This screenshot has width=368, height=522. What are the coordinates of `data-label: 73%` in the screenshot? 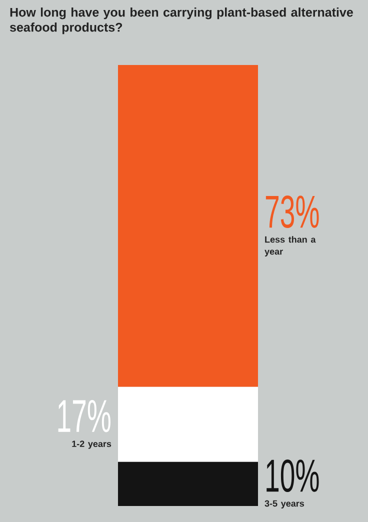 It's located at (292, 211).